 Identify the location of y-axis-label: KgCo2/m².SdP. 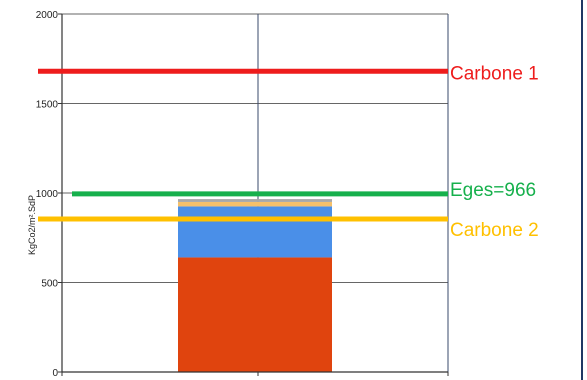
(32, 225).